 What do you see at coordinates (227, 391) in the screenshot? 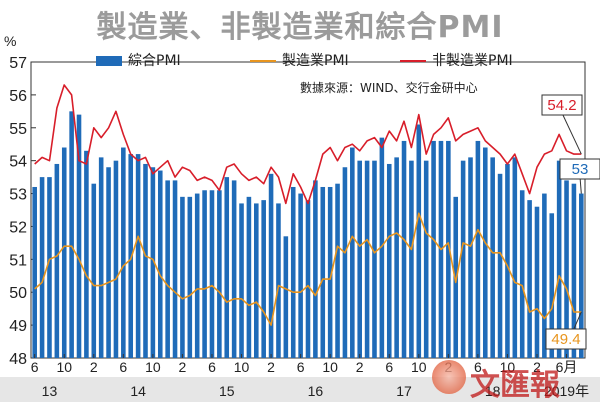
I see `year-label: 15` at bounding box center [227, 391].